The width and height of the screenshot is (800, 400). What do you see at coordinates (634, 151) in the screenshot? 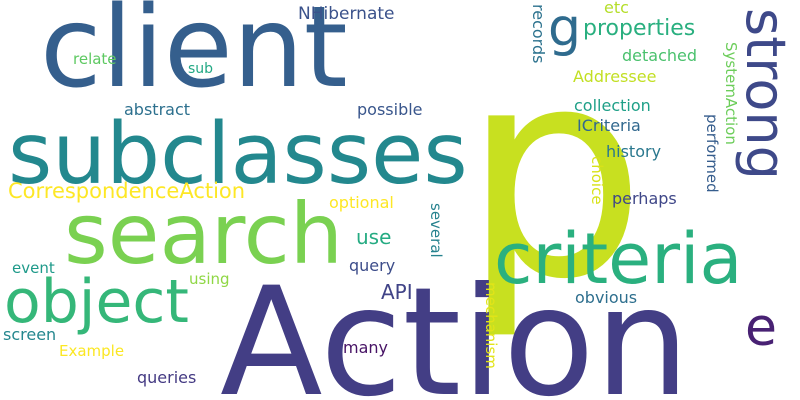
I see `word-history: history` at bounding box center [634, 151].